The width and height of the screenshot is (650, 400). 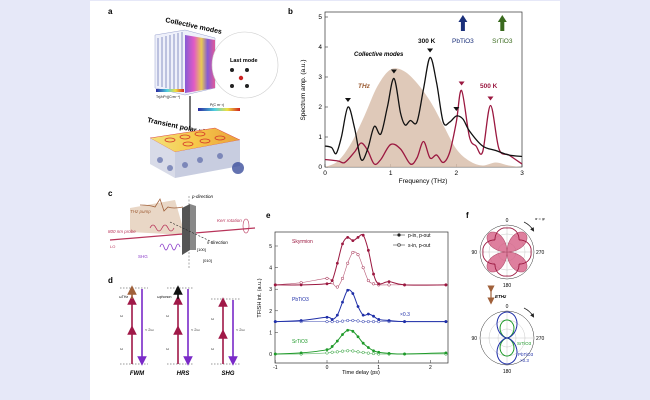 I want to click on thz-waveform, so click(x=161, y=205).